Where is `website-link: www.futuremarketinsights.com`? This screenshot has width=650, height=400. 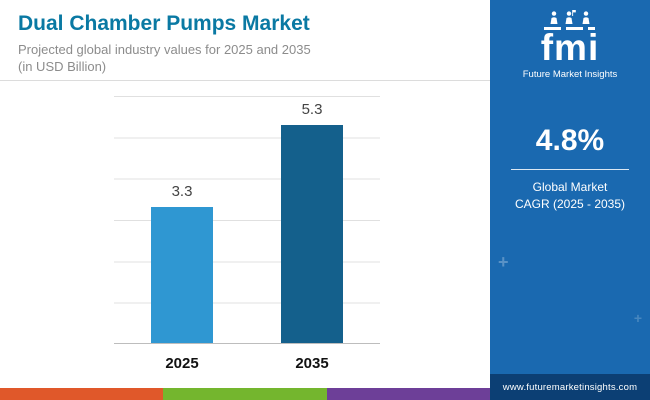 website-link: www.futuremarketinsights.com is located at coordinates (570, 387).